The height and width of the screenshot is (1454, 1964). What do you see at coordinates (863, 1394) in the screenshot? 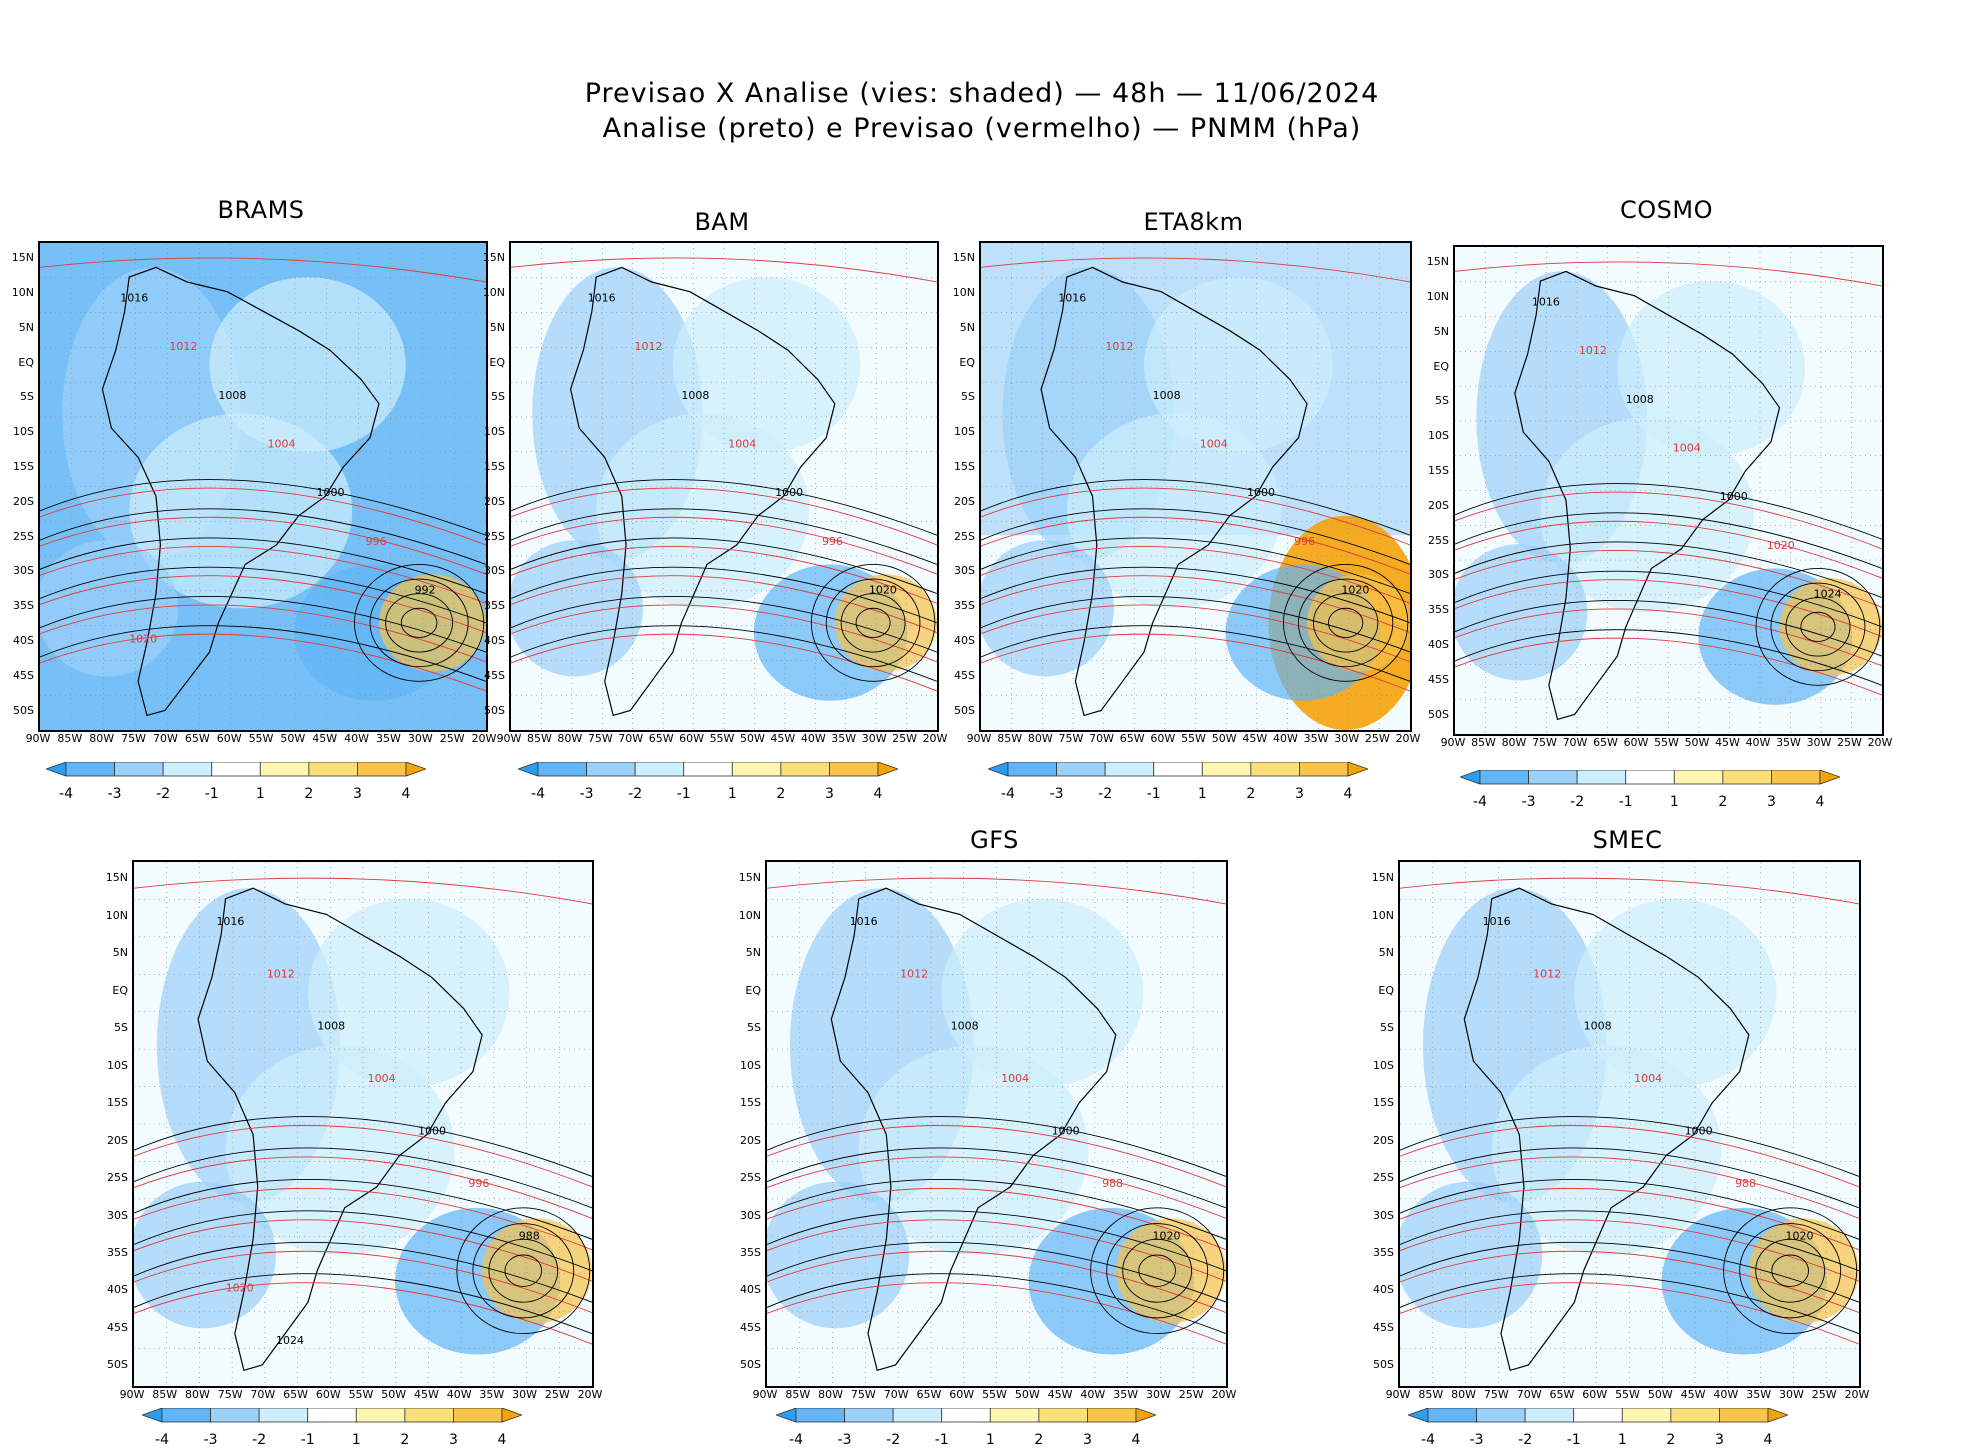
I see `lon-tick-label: 75W` at bounding box center [863, 1394].